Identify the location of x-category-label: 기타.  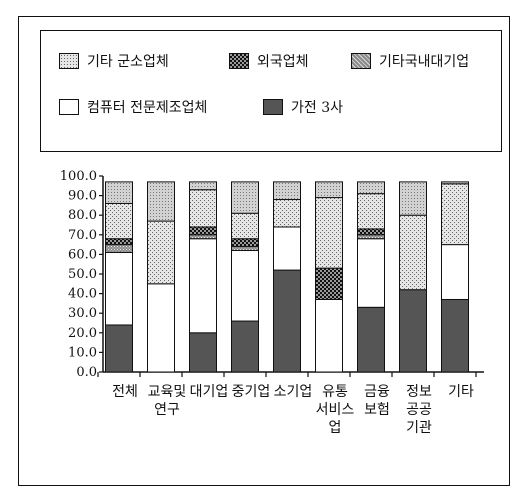
(461, 392).